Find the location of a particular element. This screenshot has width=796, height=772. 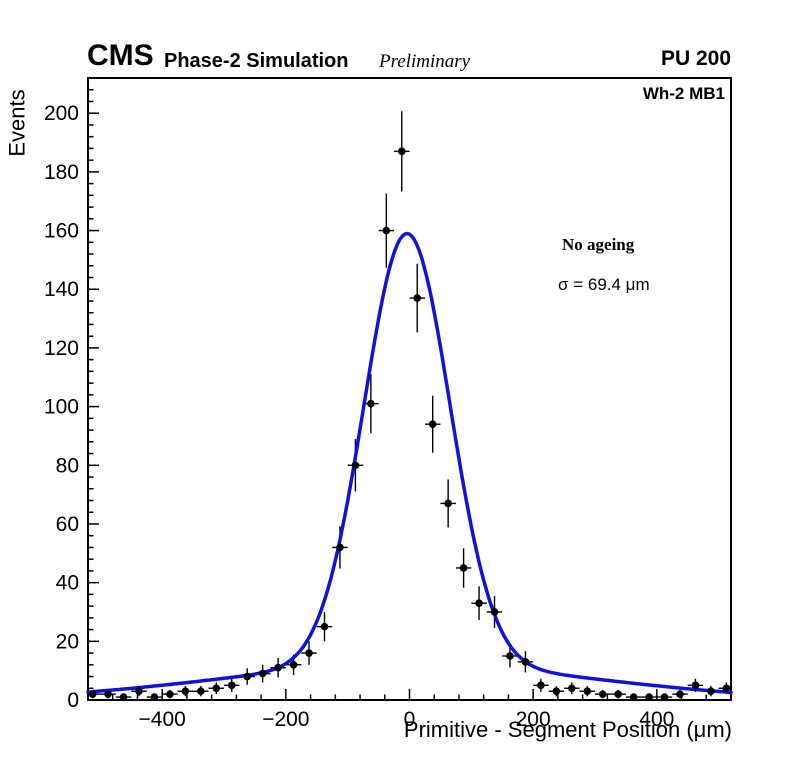

x-axis-tick-label: 200 is located at coordinates (533, 719).